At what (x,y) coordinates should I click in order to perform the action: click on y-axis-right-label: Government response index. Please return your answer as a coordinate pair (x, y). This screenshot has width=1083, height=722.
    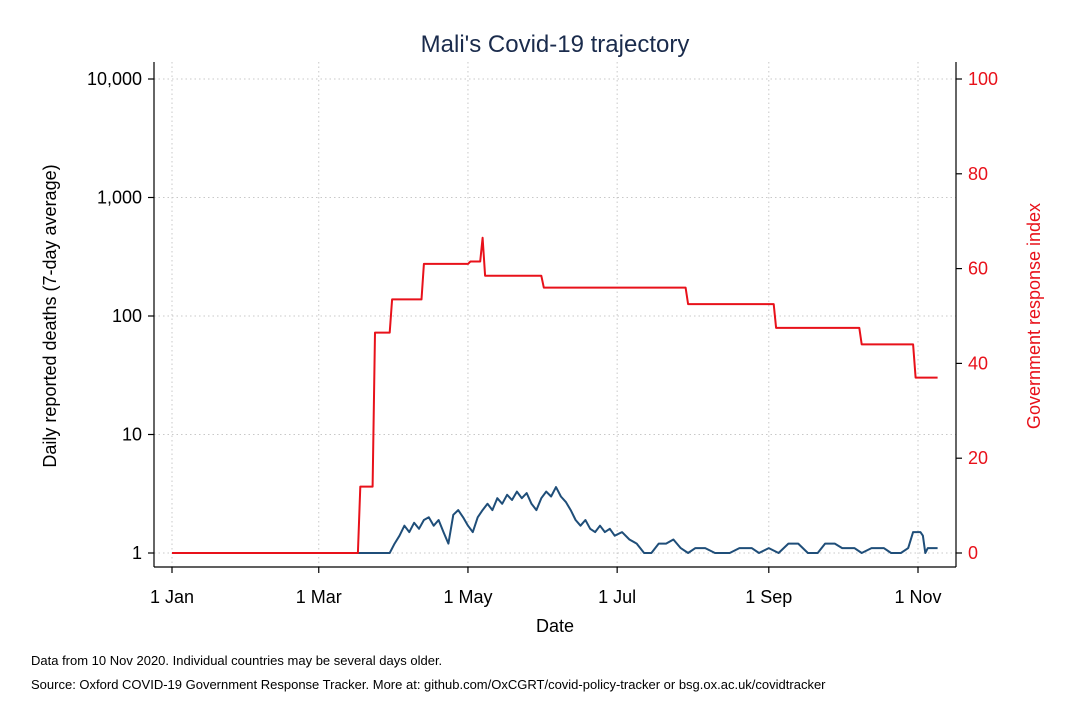
    Looking at the image, I should click on (1034, 316).